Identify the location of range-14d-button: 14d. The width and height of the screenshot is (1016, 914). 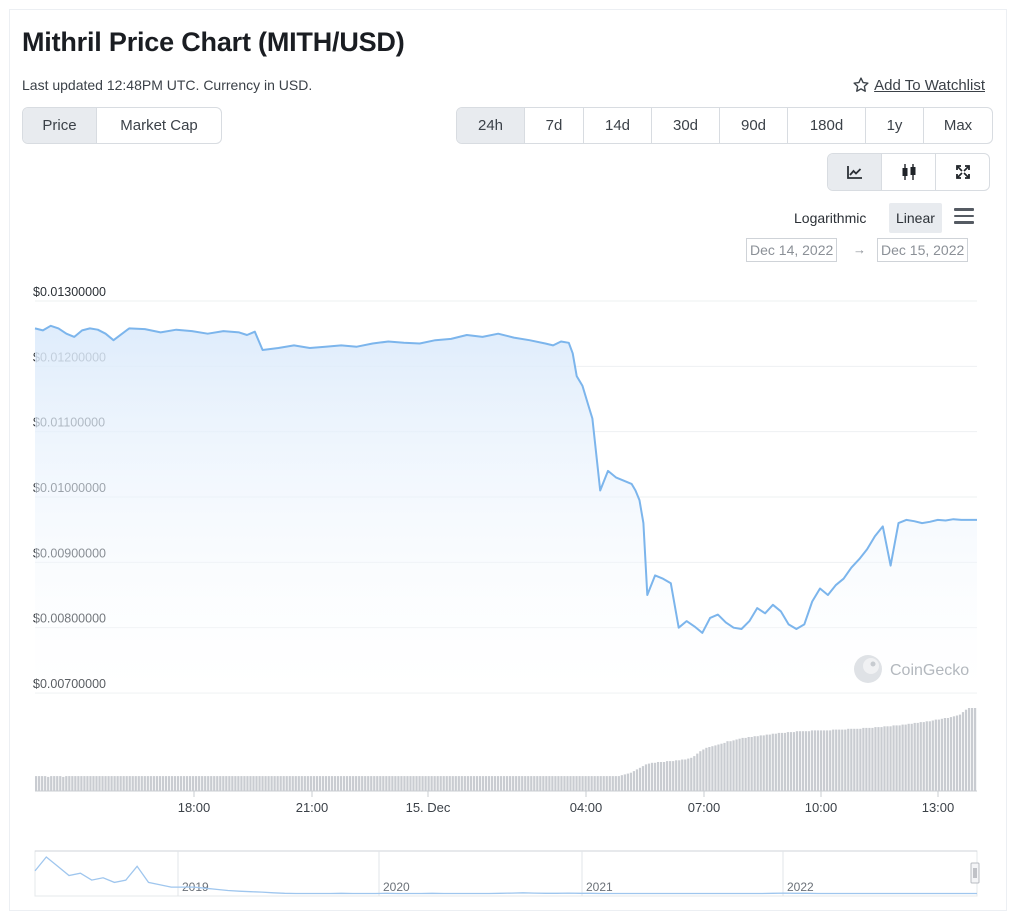
(618, 125).